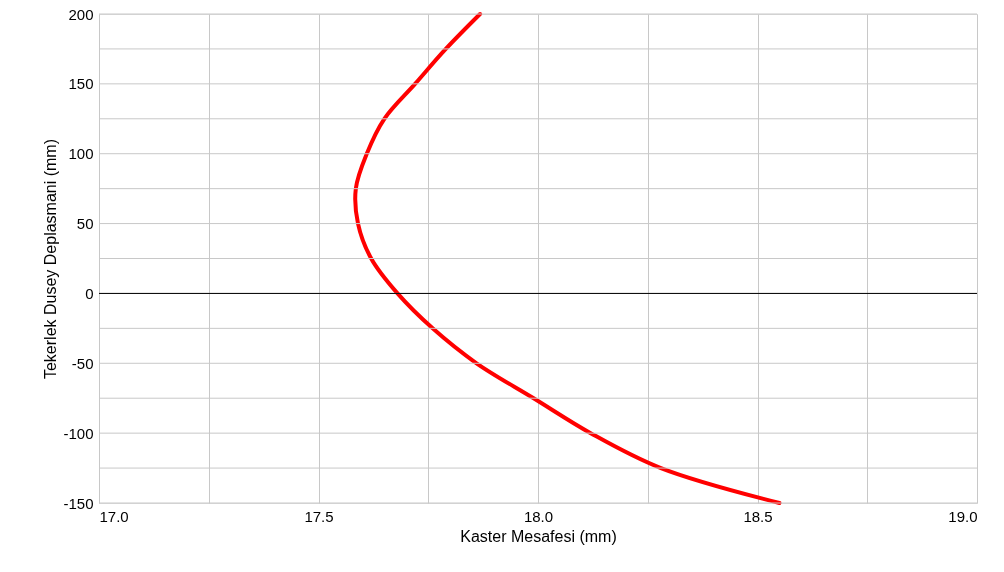 Image resolution: width=1004 pixels, height=572 pixels. I want to click on x-tick-label: 18.5, so click(758, 516).